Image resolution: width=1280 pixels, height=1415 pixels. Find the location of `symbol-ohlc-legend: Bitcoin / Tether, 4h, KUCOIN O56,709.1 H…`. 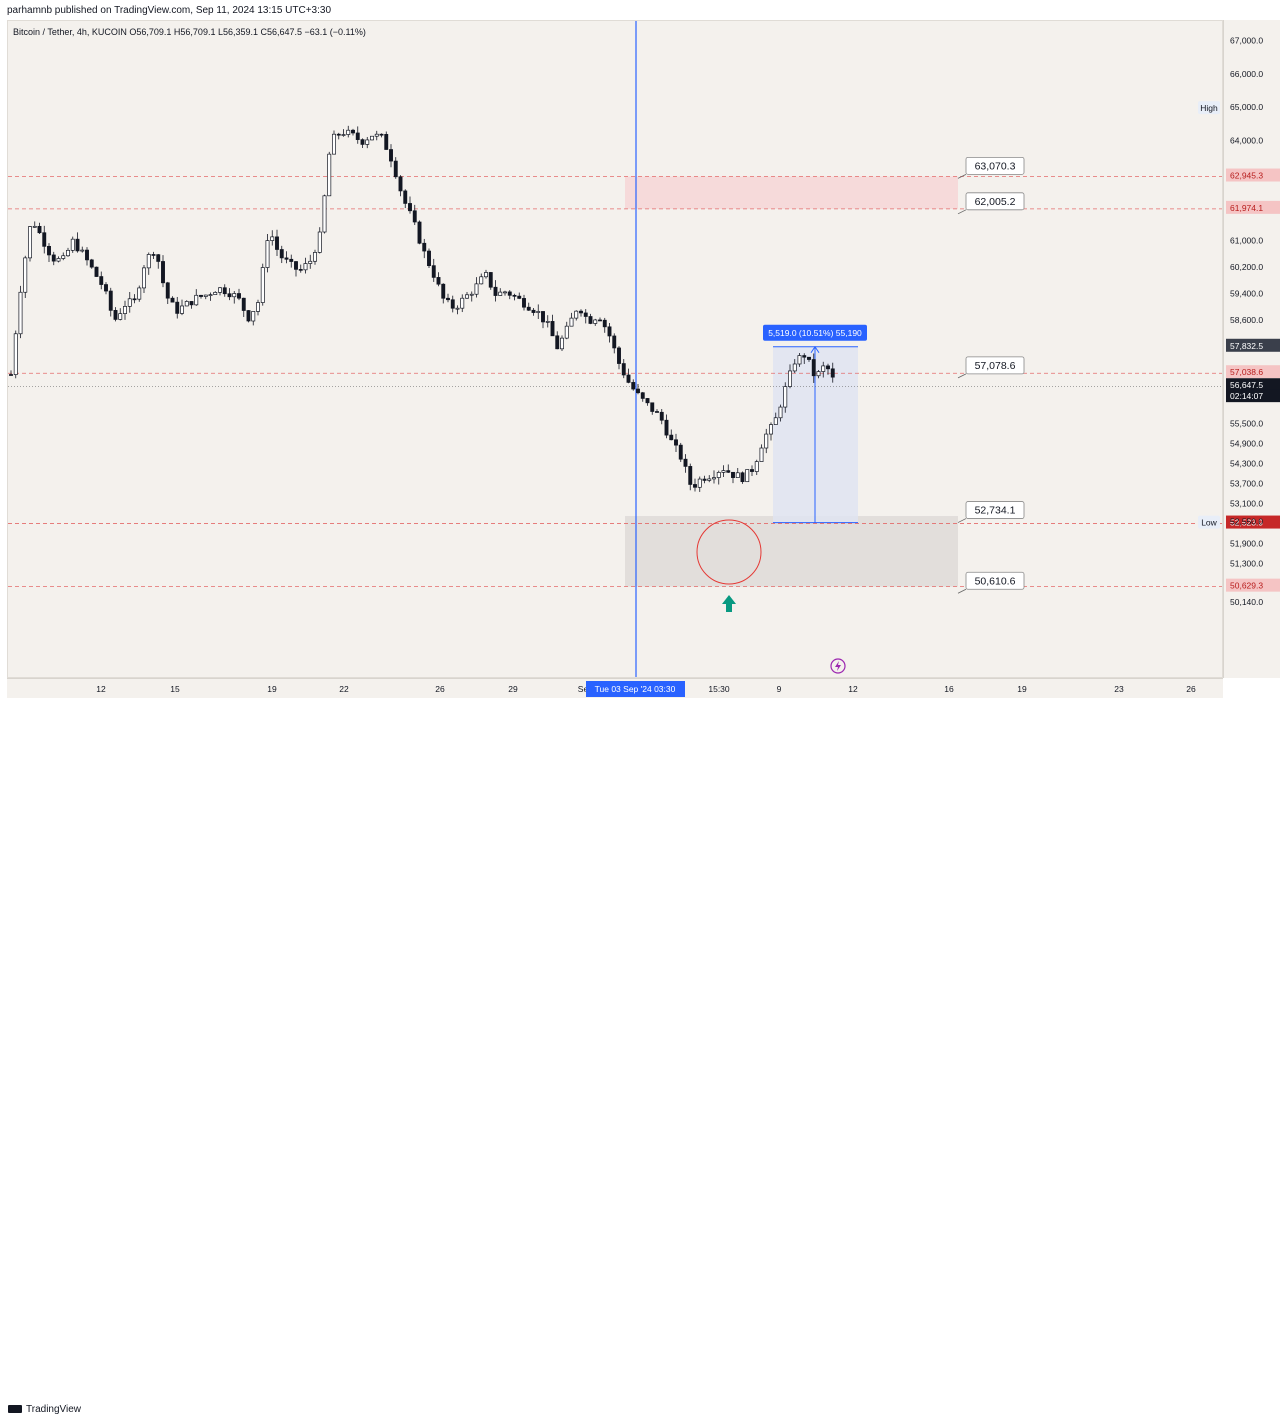

symbol-ohlc-legend: Bitcoin / Tether, 4h, KUCOIN O56,709.1 H… is located at coordinates (189, 32).